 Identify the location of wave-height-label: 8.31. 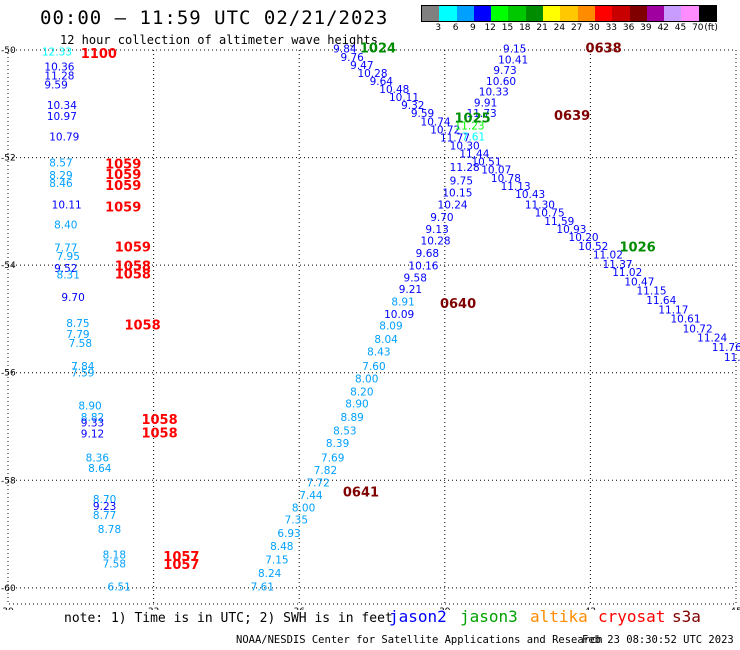
(68, 276).